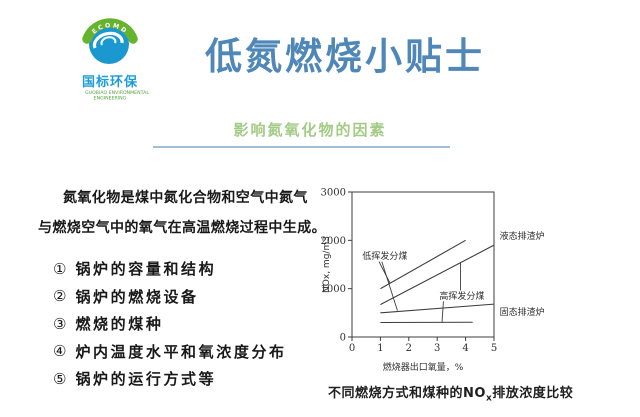  Describe the element at coordinates (343, 338) in the screenshot. I see `y-tick-label: 0` at that location.